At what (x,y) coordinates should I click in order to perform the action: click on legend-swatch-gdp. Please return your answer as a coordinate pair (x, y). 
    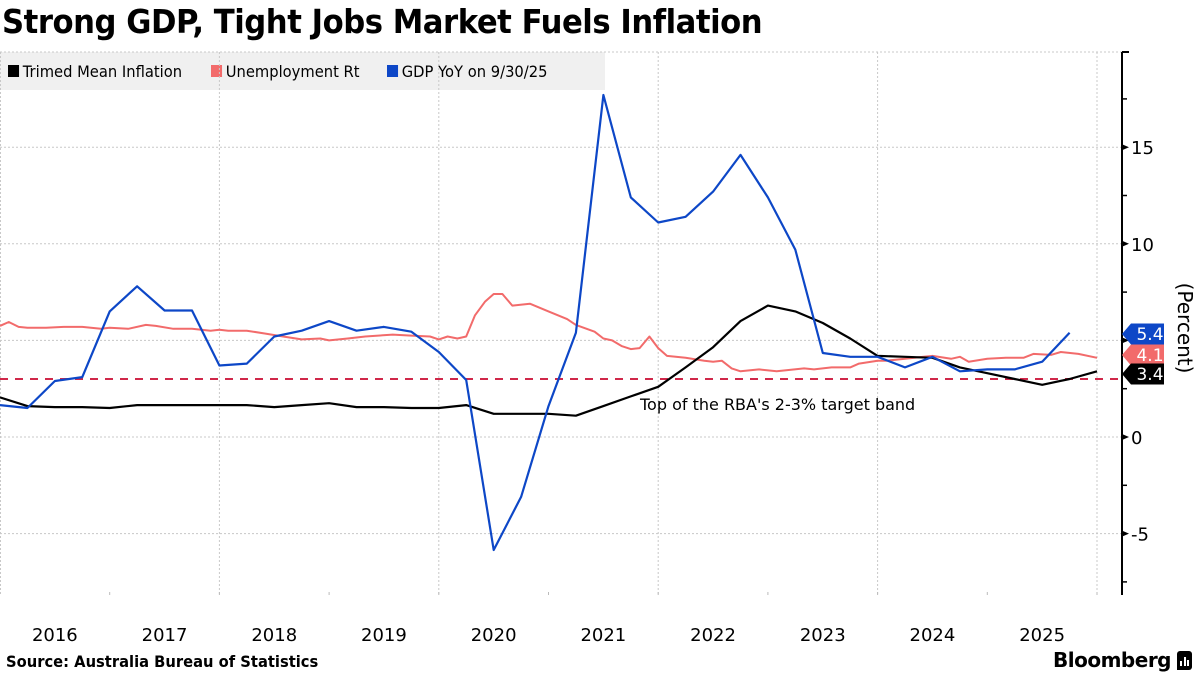
    Looking at the image, I should click on (392, 71).